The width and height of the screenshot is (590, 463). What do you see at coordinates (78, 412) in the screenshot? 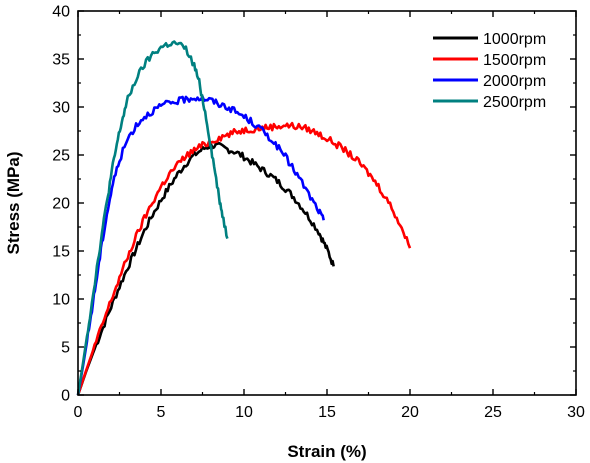
I see `x-tick-label: 0` at bounding box center [78, 412].